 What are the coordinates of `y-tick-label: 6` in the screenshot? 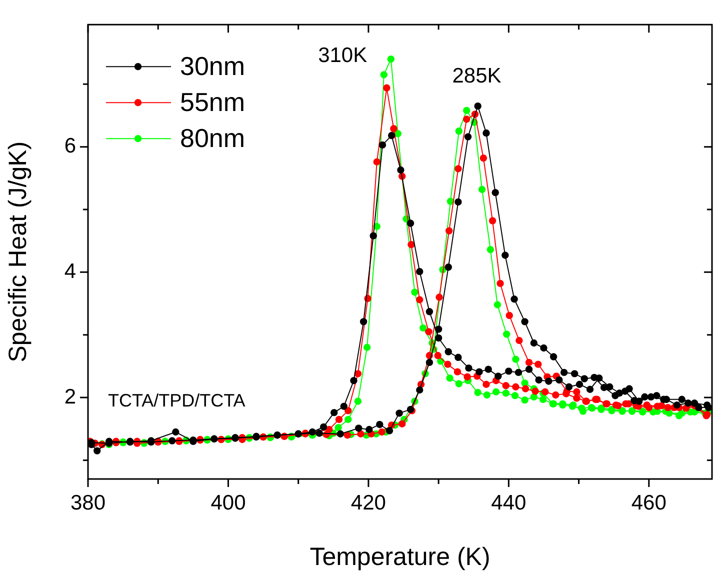 It's located at (70, 146).